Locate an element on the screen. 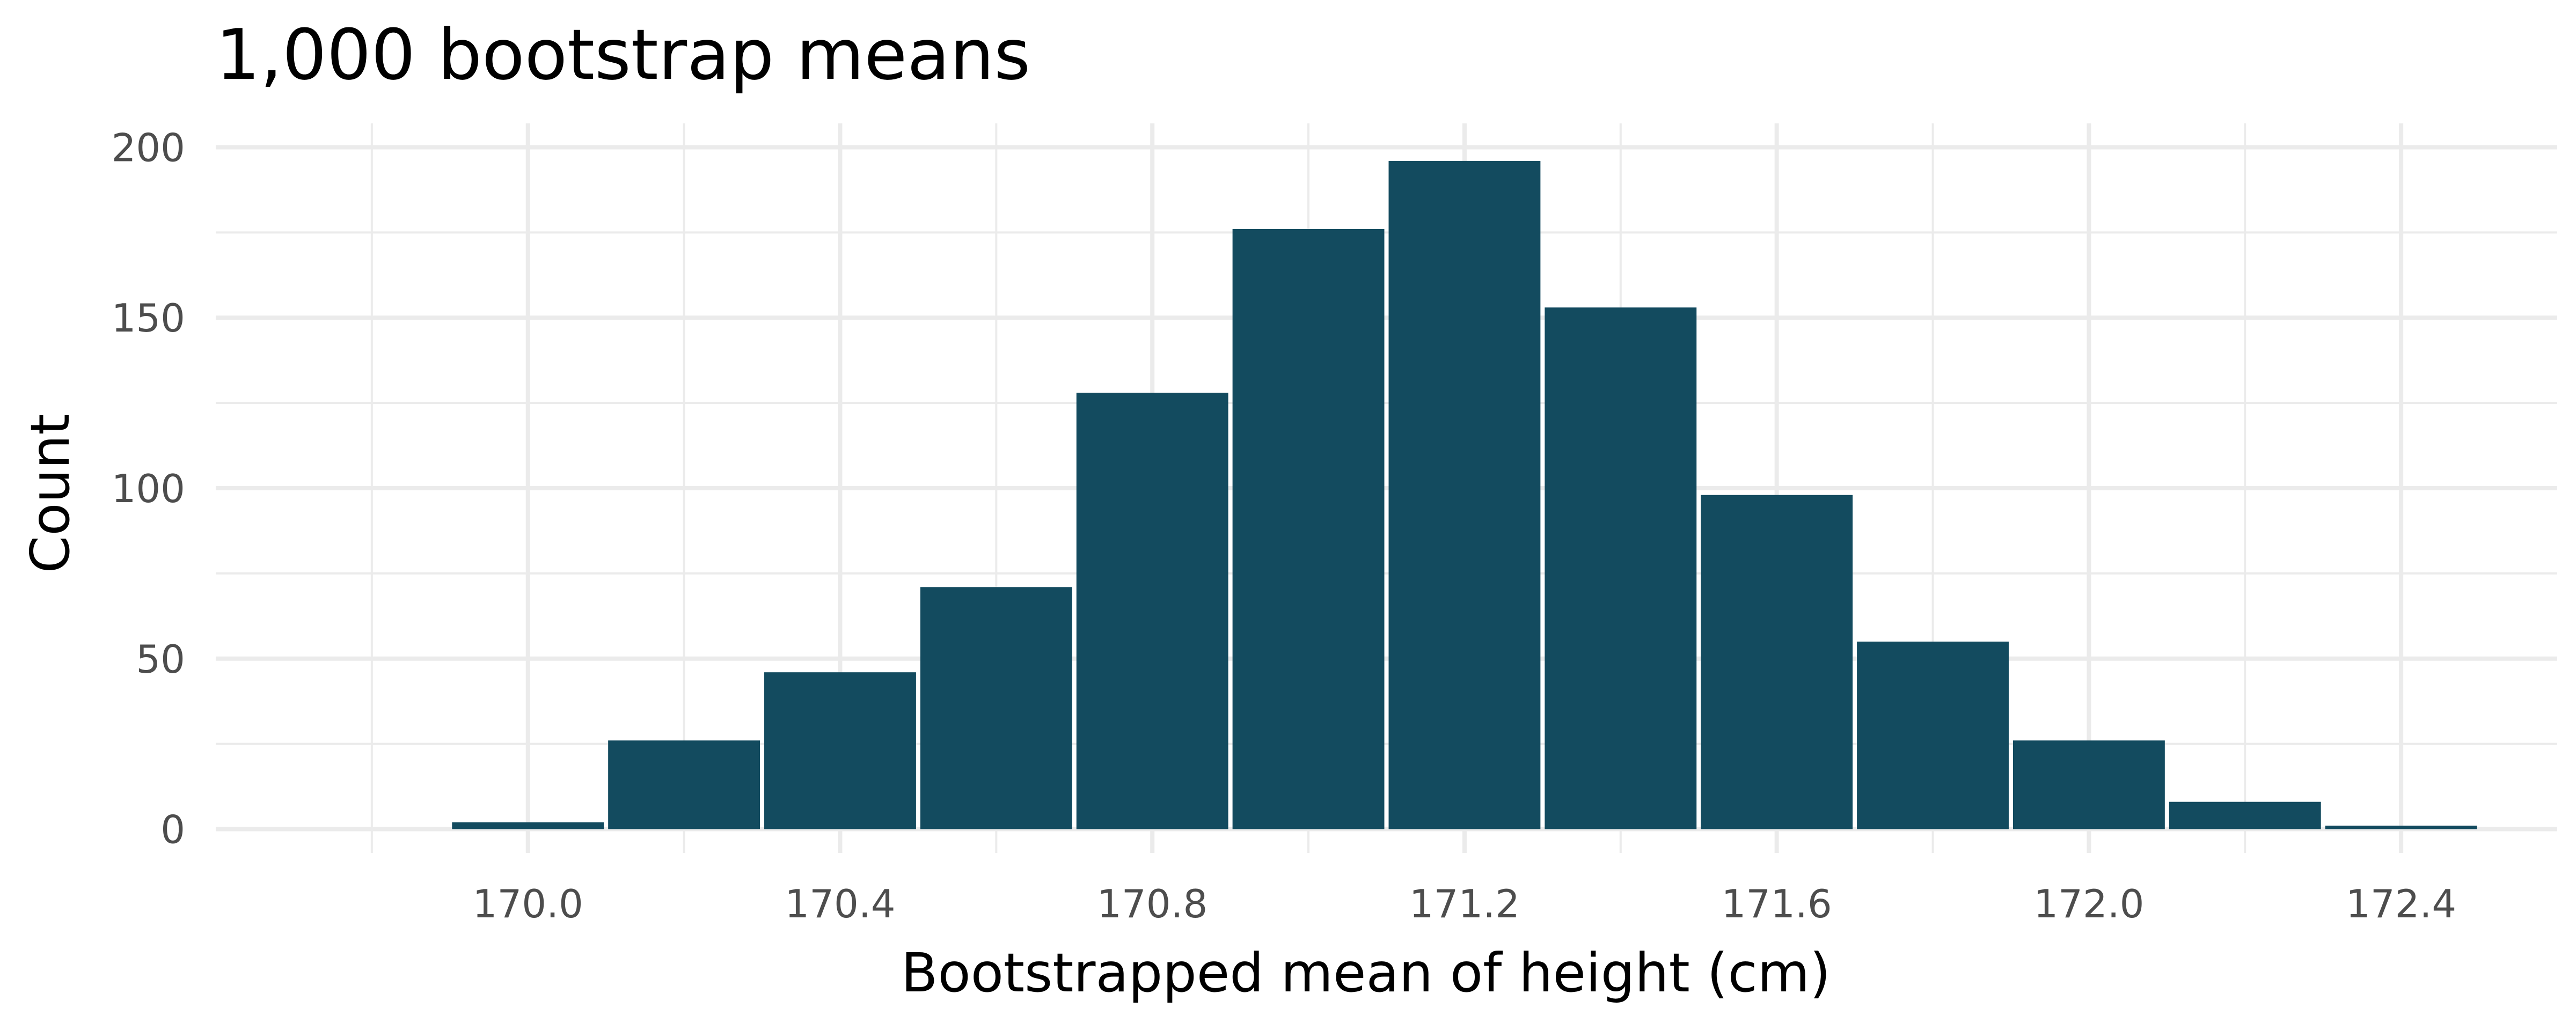 Image resolution: width=2576 pixels, height=1030 pixels. x-tick-label: 170.8 is located at coordinates (1152, 904).